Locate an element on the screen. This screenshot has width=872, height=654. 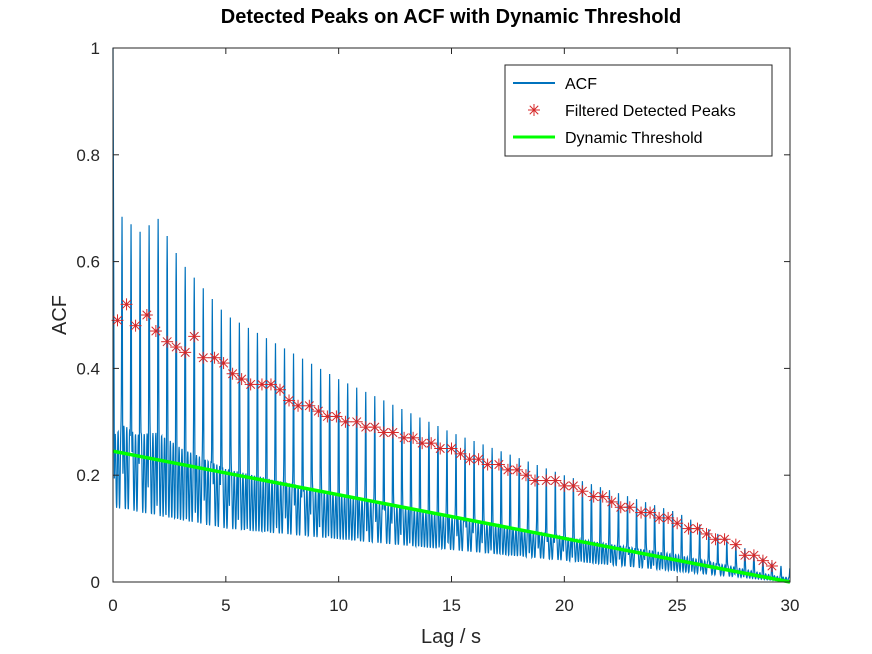
y-tick-label: 0.2 is located at coordinates (88, 475).